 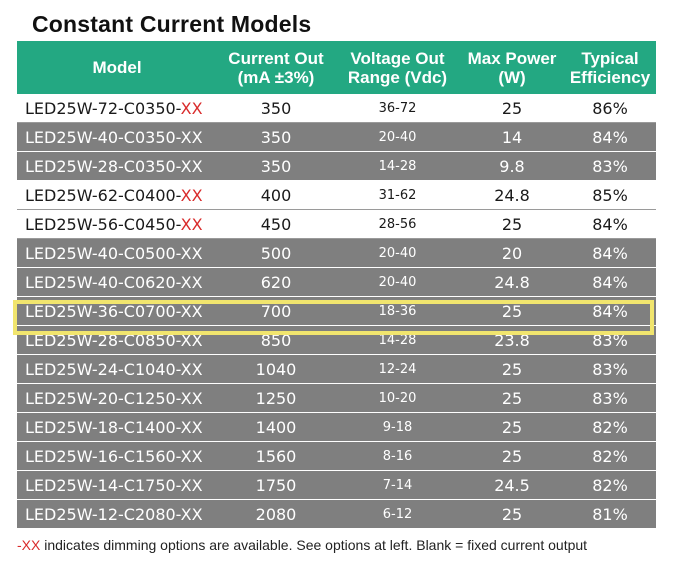 What do you see at coordinates (336, 340) in the screenshot?
I see `table-row: LED25W-28-C0850-XX 850 14-28 23.8 83%` at bounding box center [336, 340].